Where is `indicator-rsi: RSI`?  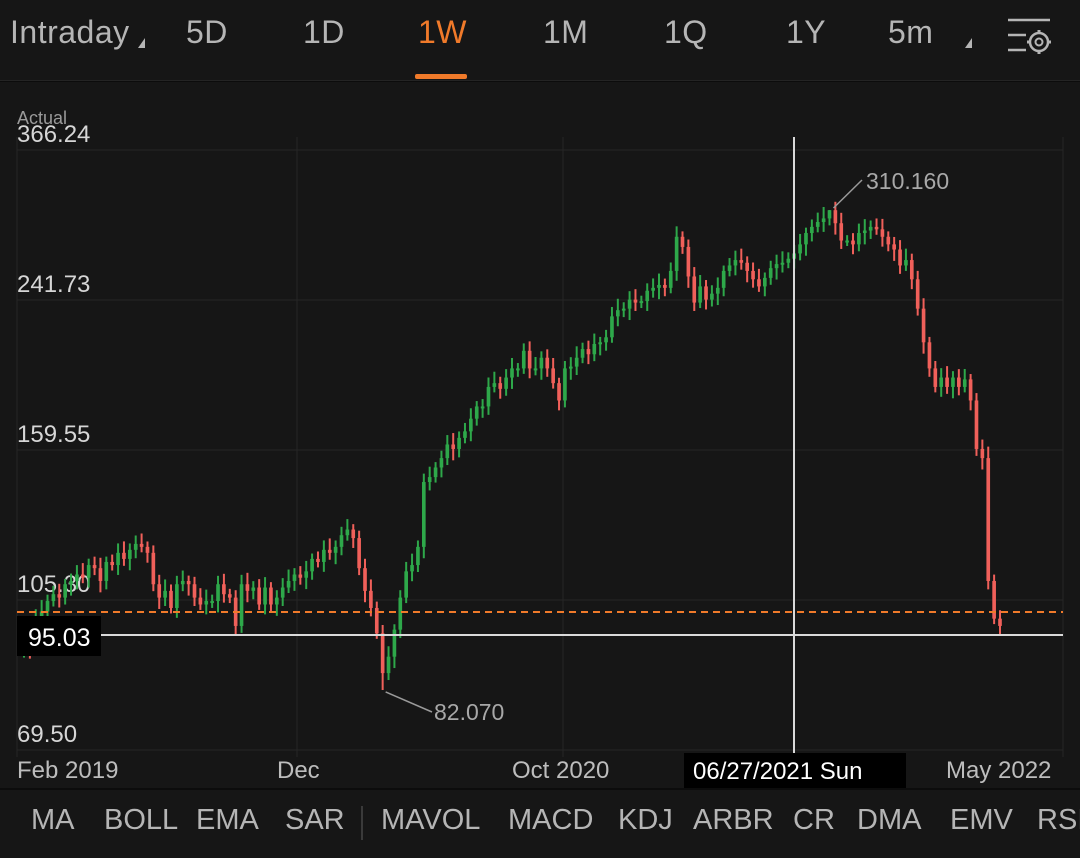
indicator-rsi: RSI is located at coordinates (1058, 820).